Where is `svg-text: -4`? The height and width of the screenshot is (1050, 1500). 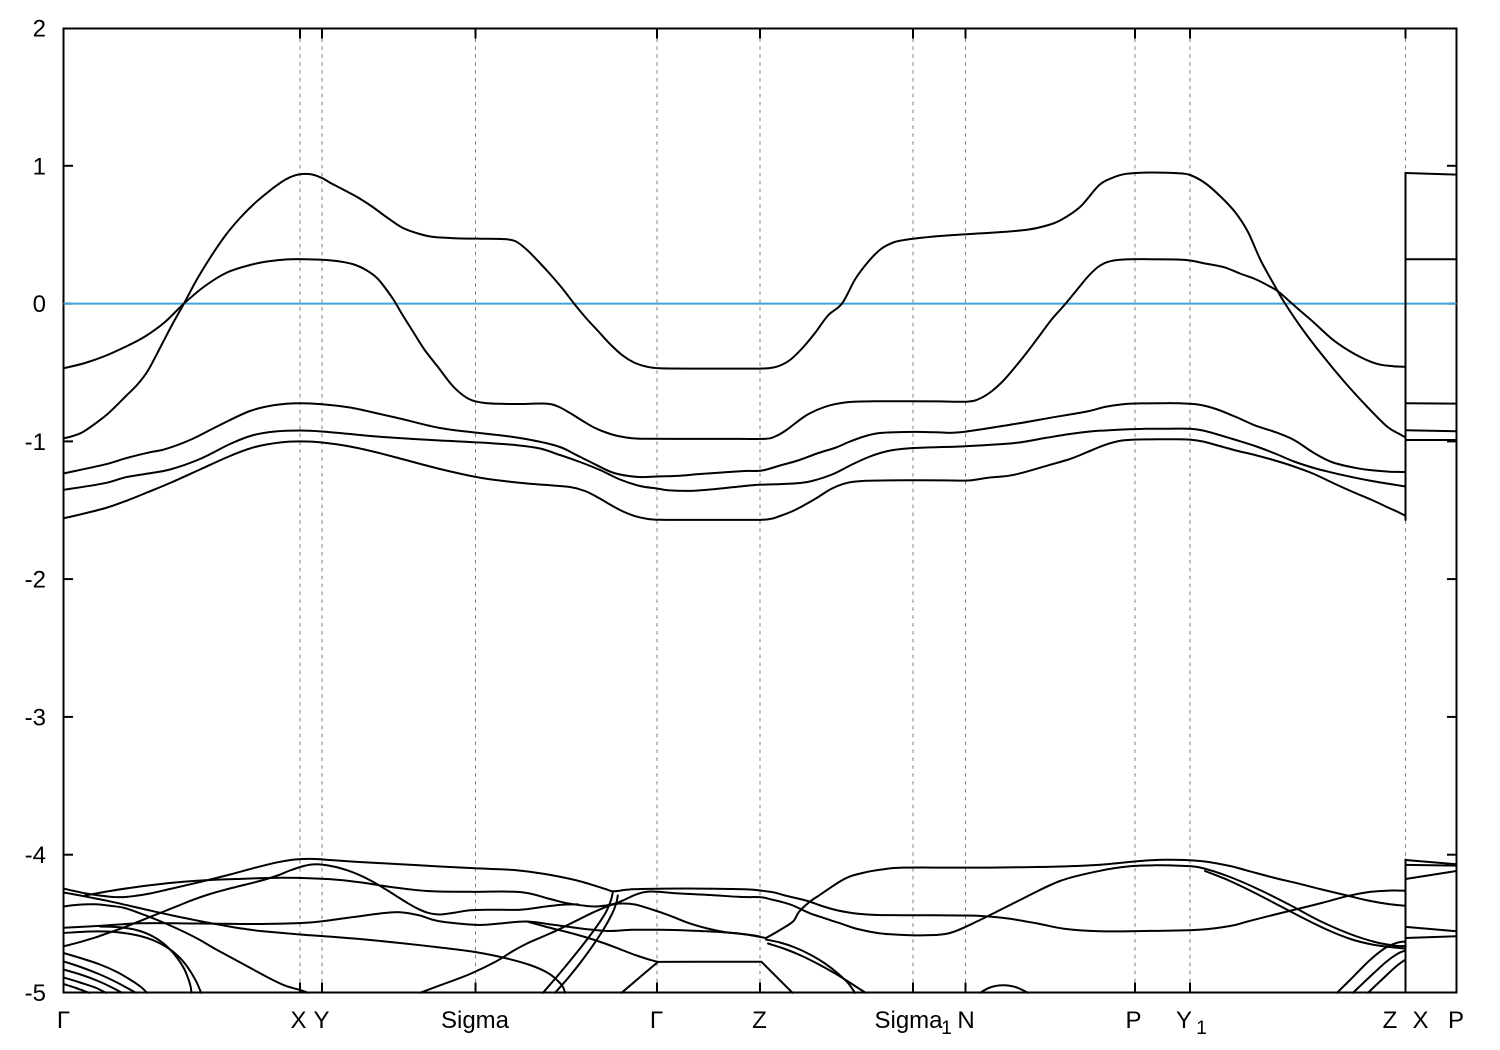 svg-text: -4 is located at coordinates (35, 855).